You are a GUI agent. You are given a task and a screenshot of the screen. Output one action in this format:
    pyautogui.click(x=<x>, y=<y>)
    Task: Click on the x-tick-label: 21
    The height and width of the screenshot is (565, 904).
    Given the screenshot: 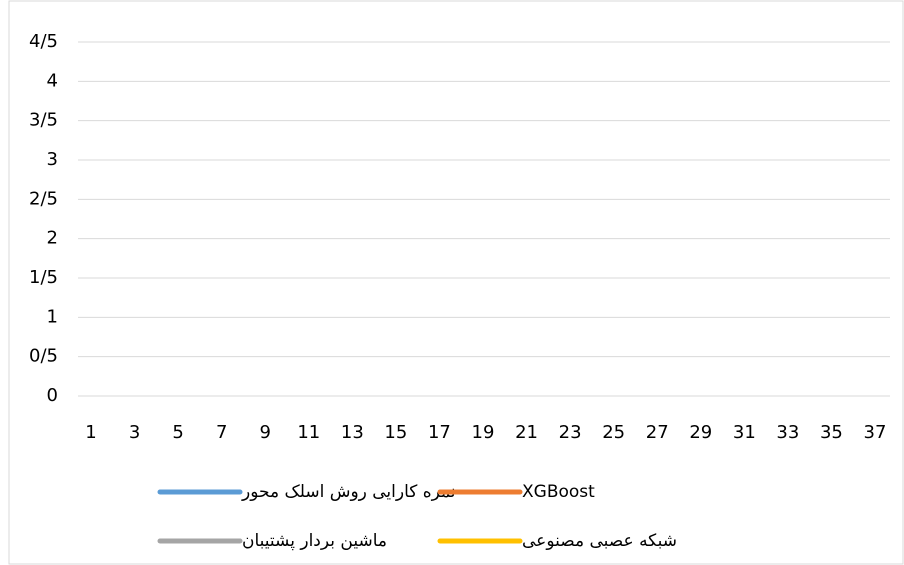 What is the action you would take?
    pyautogui.click(x=526, y=432)
    